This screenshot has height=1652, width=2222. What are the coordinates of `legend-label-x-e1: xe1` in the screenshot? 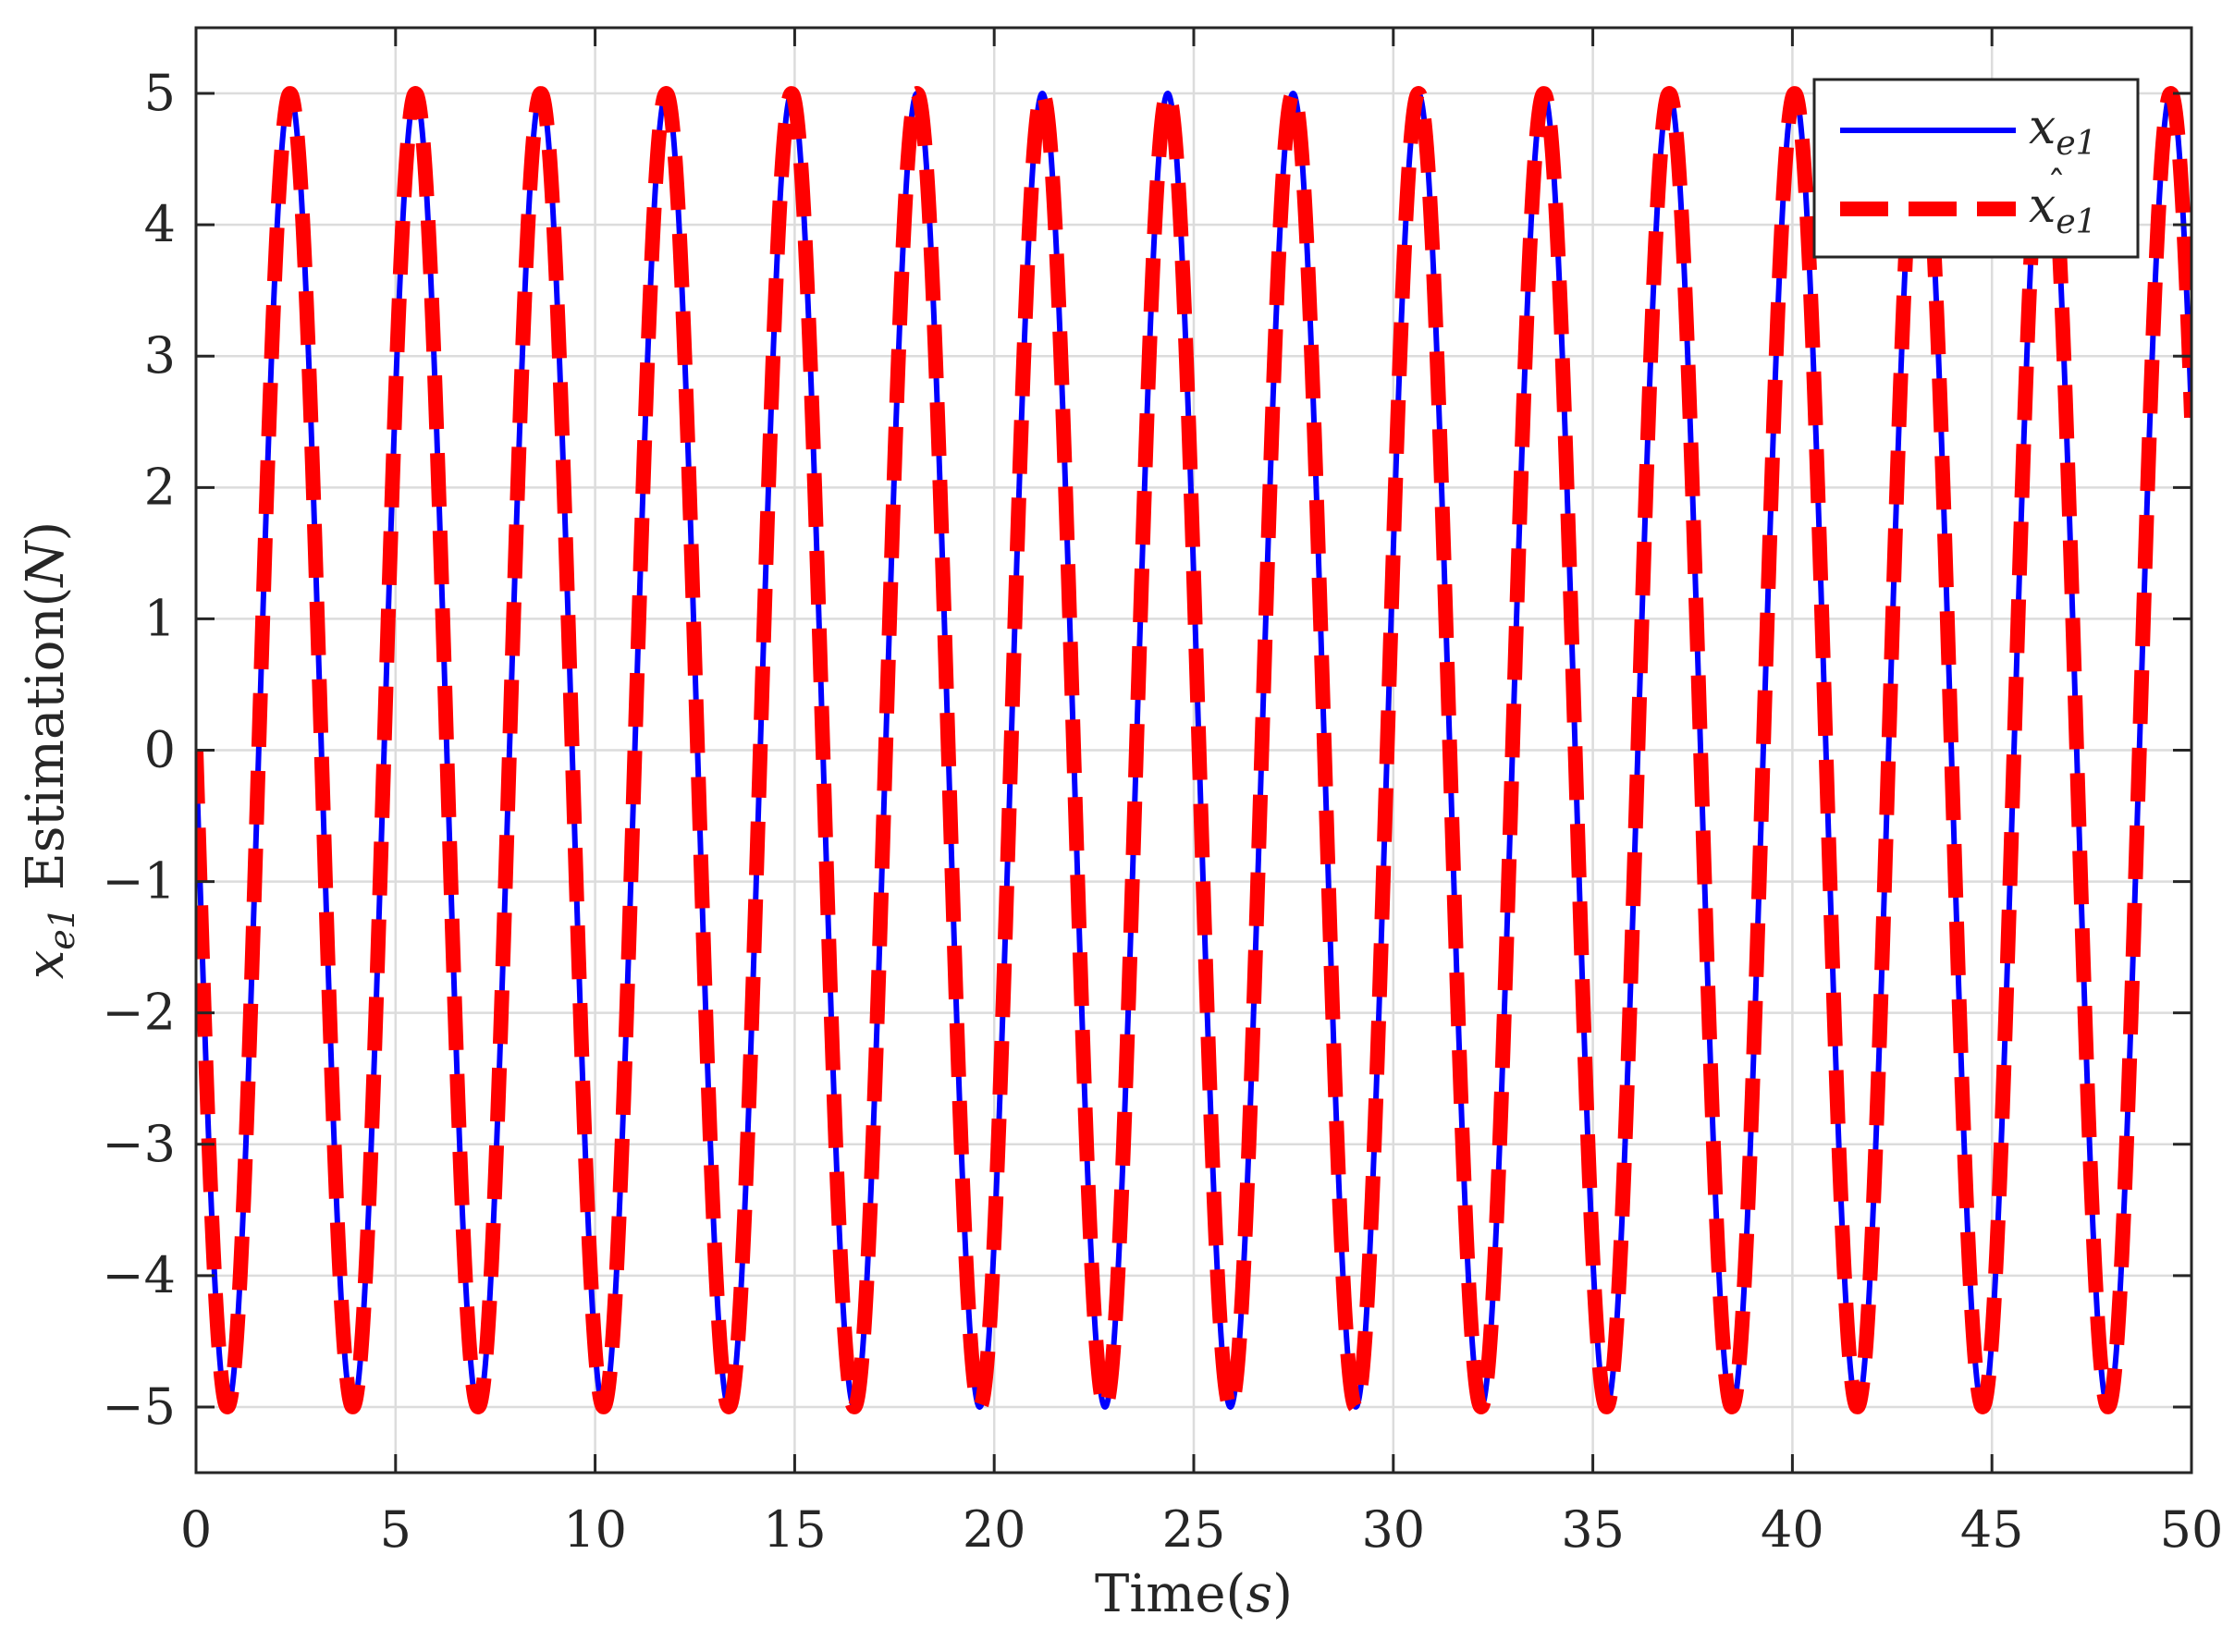 It's located at (2063, 131).